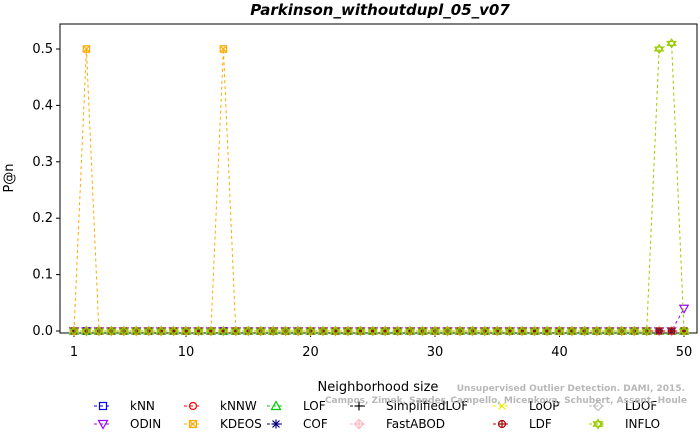 The image size is (700, 434). I want to click on legend-item: LDOF, so click(623, 406).